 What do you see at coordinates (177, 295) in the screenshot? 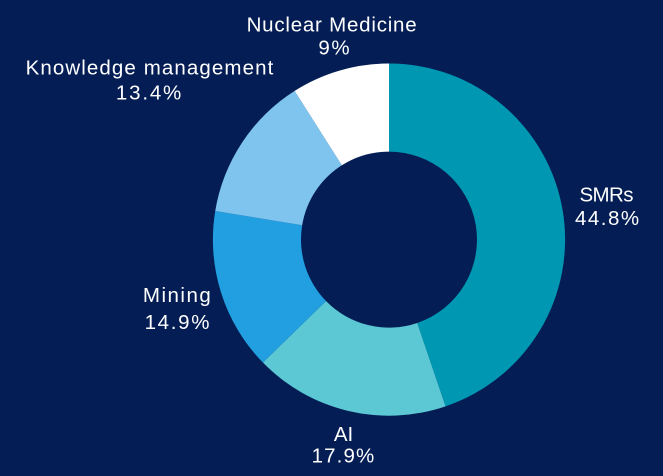
I see `svg-text: Mining` at bounding box center [177, 295].